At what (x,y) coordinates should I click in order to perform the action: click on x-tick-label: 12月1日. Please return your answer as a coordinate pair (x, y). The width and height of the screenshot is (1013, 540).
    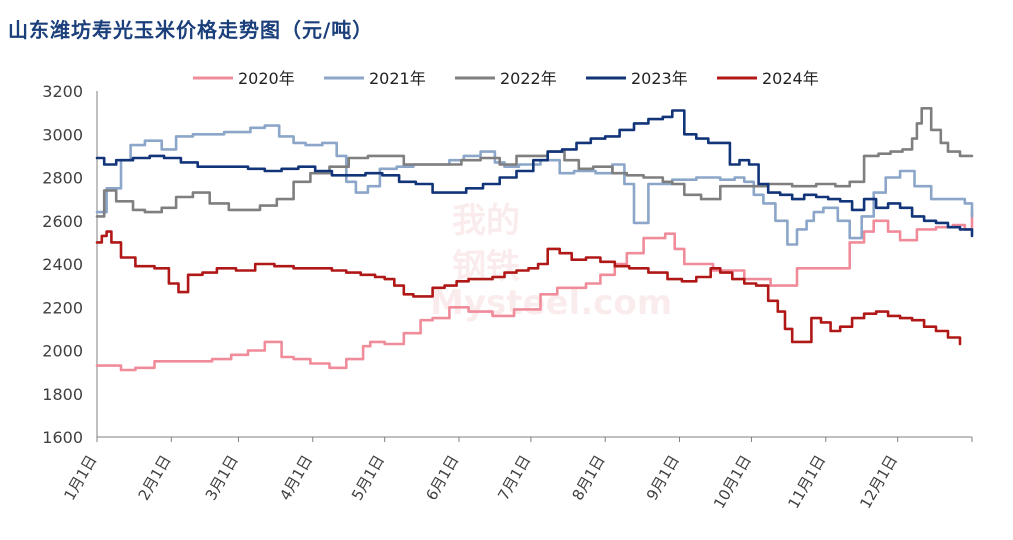
    Looking at the image, I should click on (878, 482).